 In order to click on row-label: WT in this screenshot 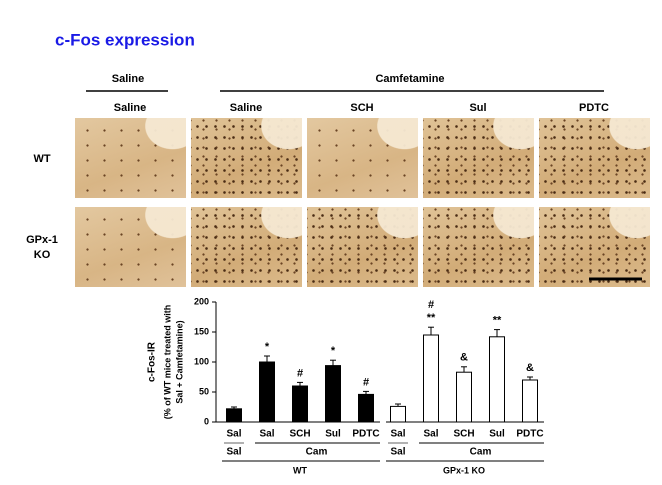, I will do `click(41, 159)`.